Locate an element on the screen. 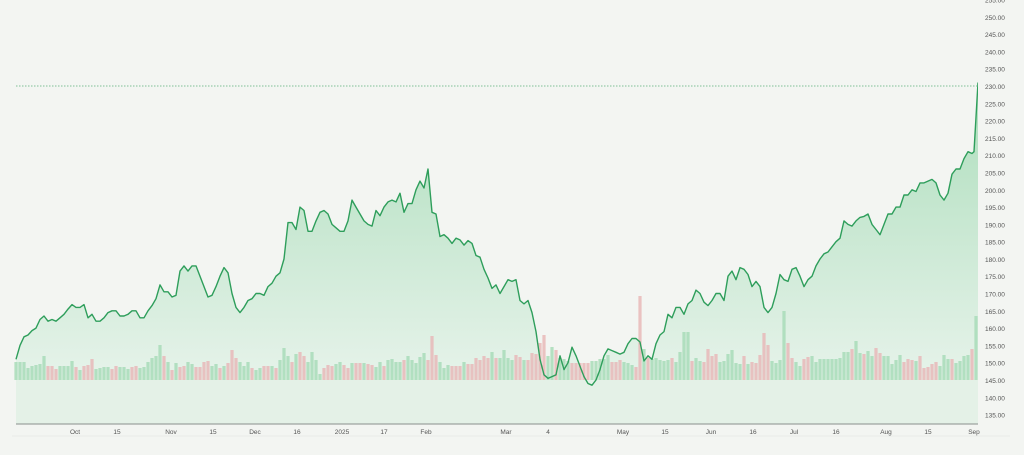 The height and width of the screenshot is (455, 1024). y-tick-label: 150.00 is located at coordinates (995, 364).